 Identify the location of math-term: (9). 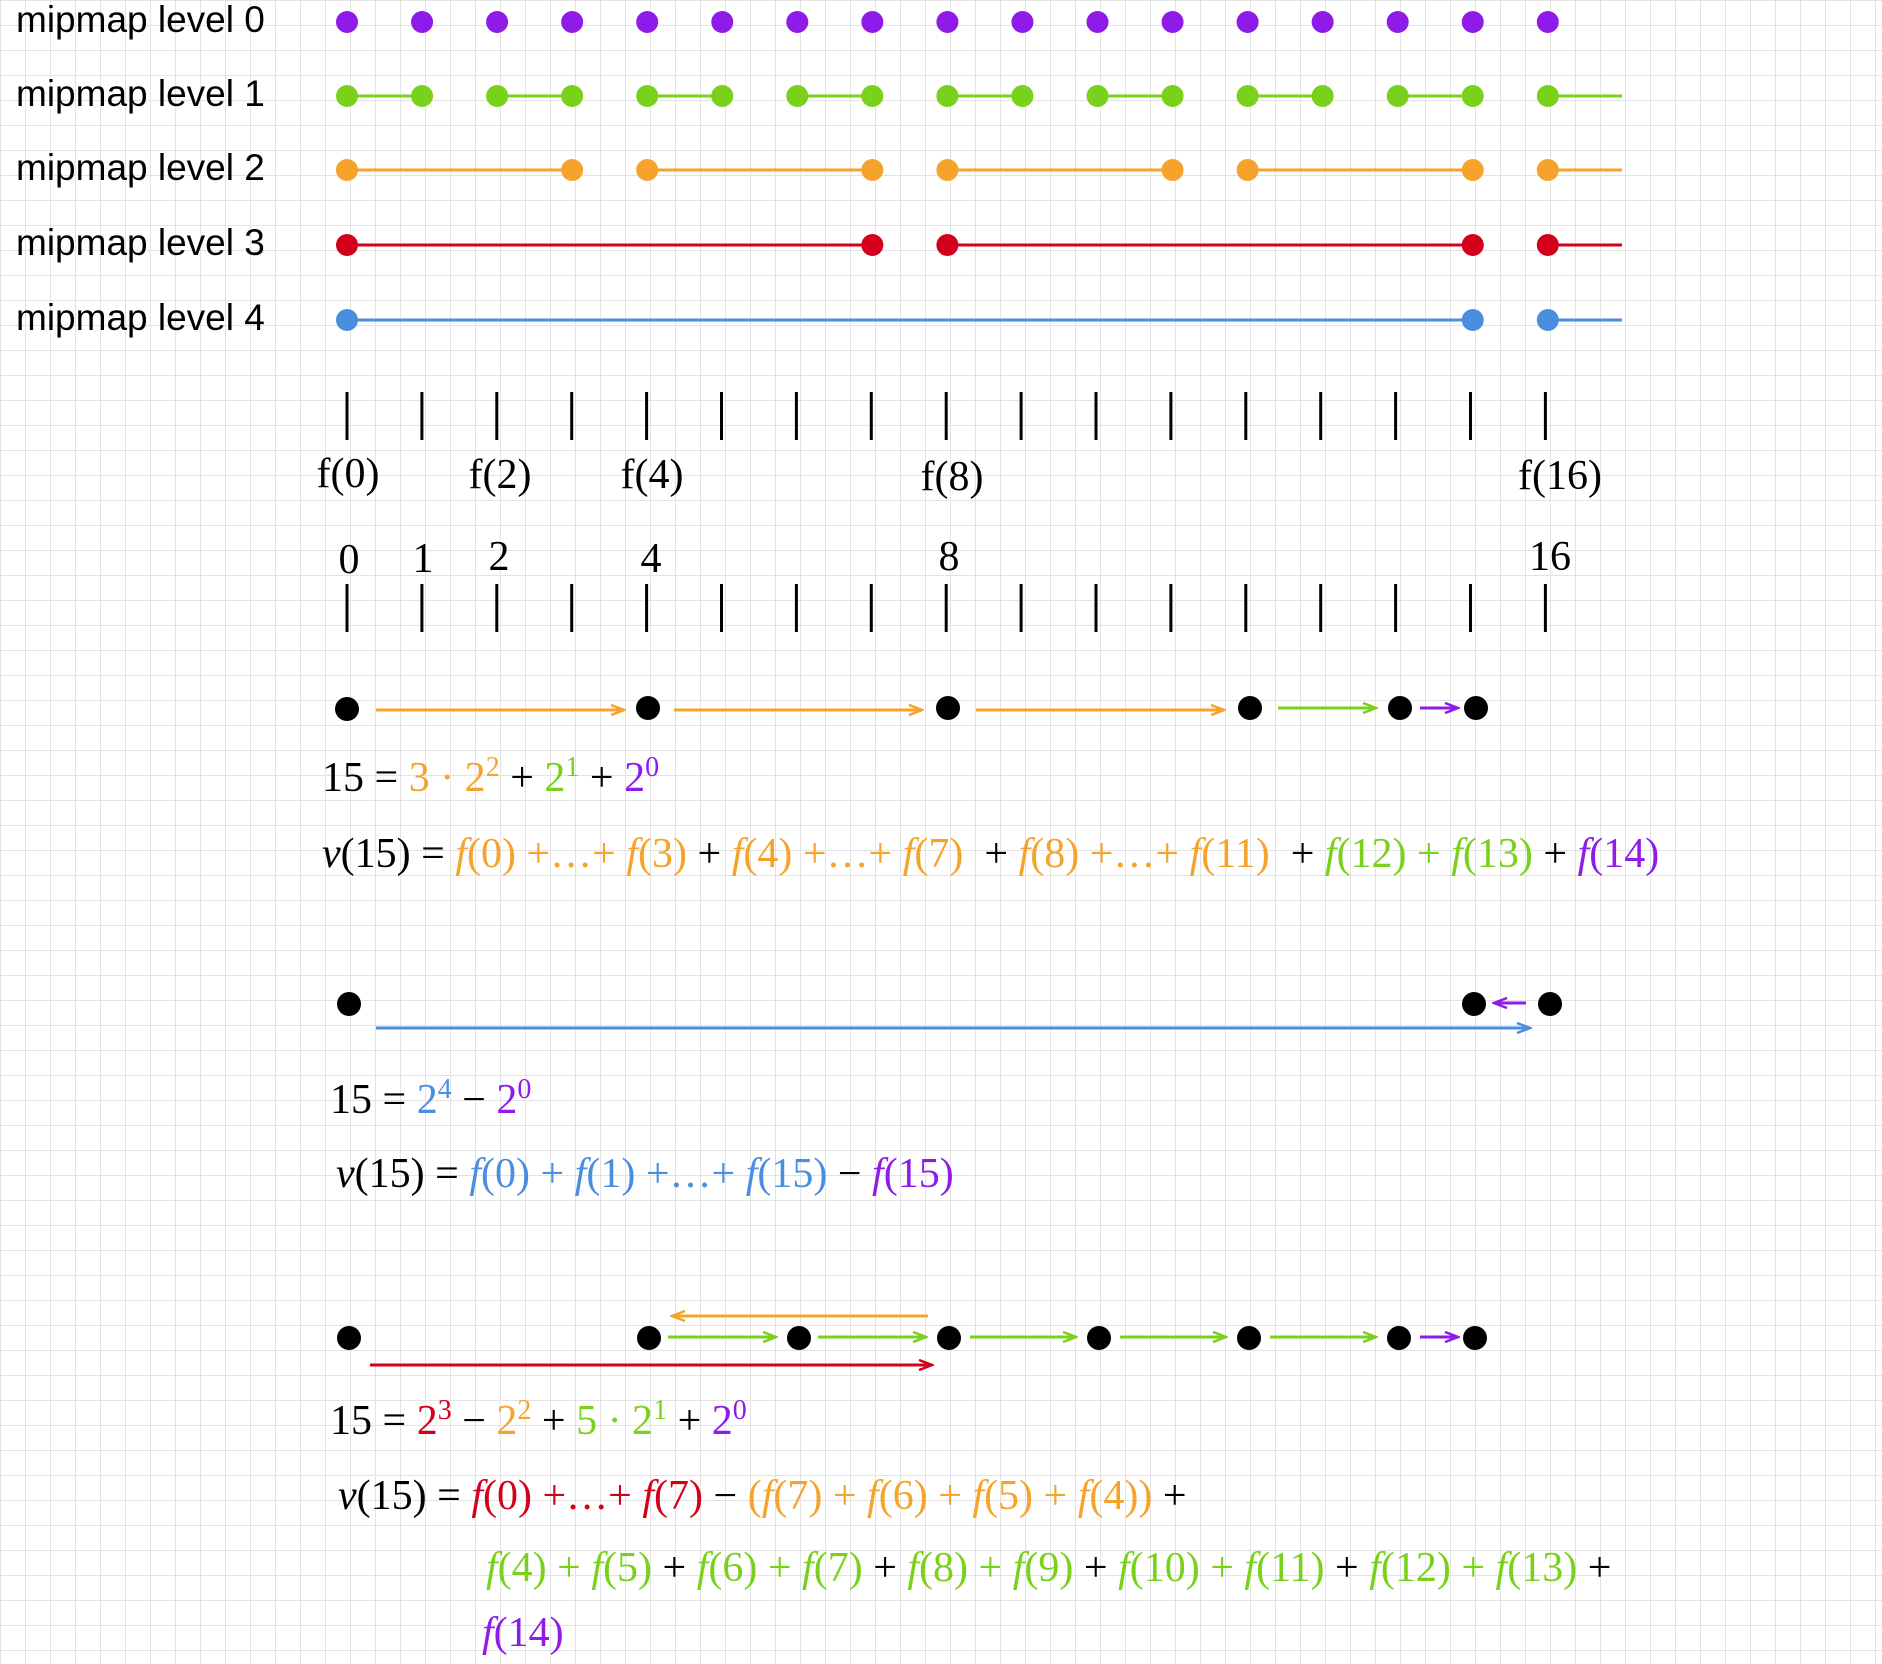
(1048, 1568).